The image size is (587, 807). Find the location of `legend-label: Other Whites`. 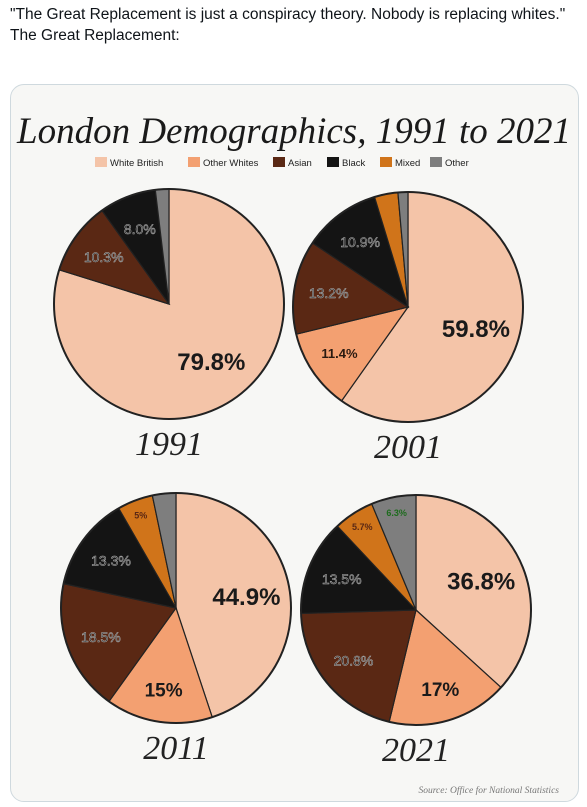

legend-label: Other Whites is located at coordinates (231, 163).